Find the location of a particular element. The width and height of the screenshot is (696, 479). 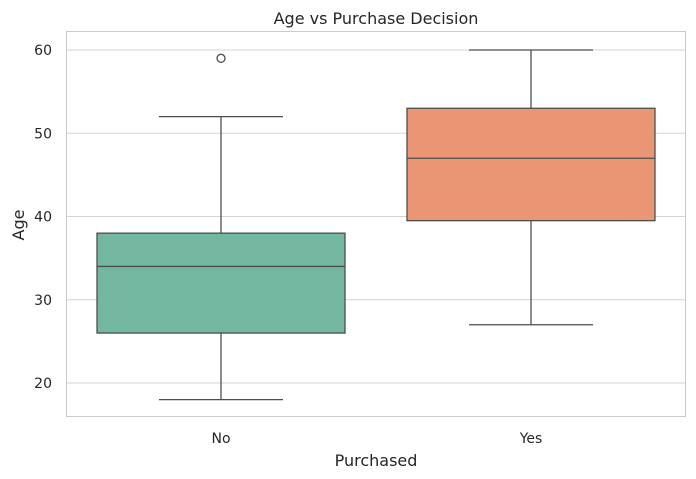

y-tick-label-40: 40 is located at coordinates (43, 218).